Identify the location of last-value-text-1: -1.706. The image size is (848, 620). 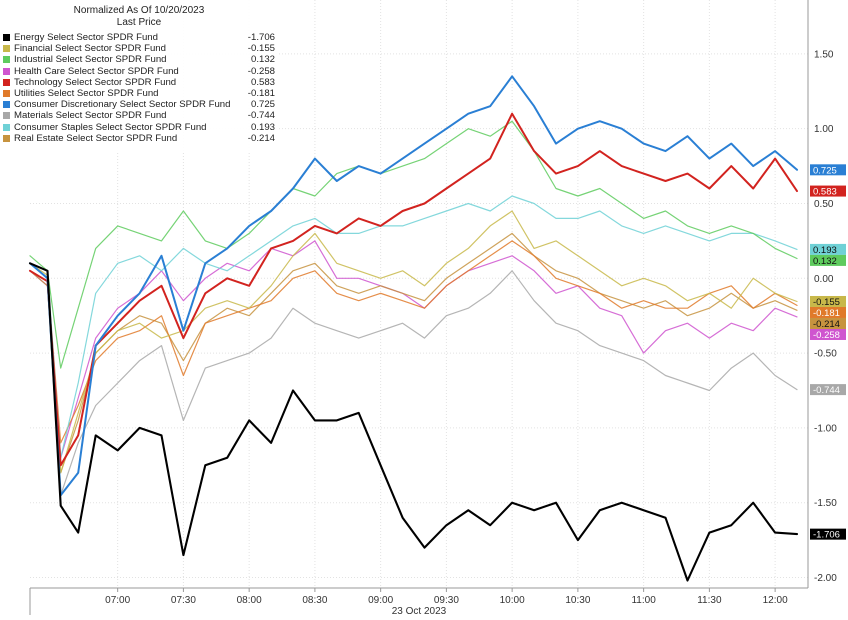
(826, 535).